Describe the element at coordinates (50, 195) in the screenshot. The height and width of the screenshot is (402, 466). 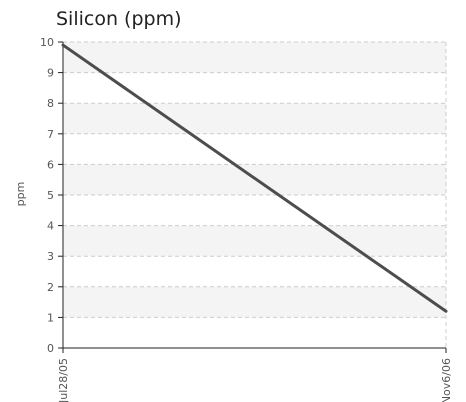
I see `y-tick-label: 5` at that location.